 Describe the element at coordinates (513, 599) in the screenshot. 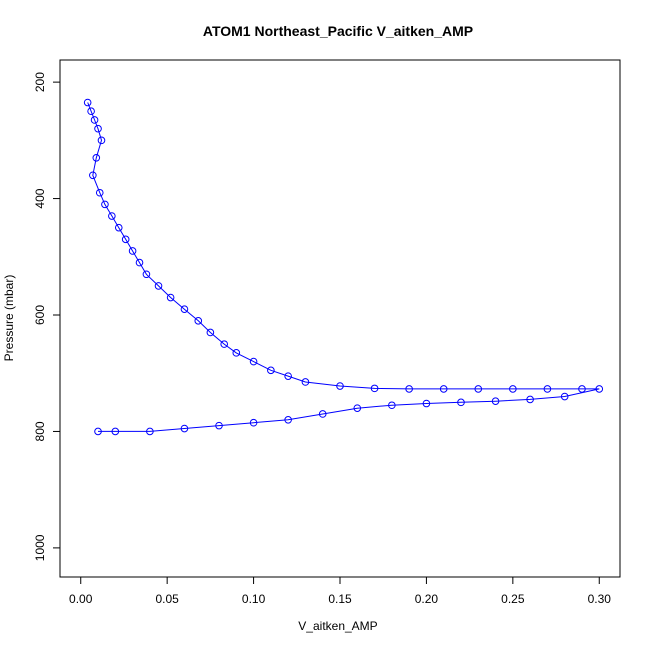

I see `x-tick-label: 0.25` at that location.